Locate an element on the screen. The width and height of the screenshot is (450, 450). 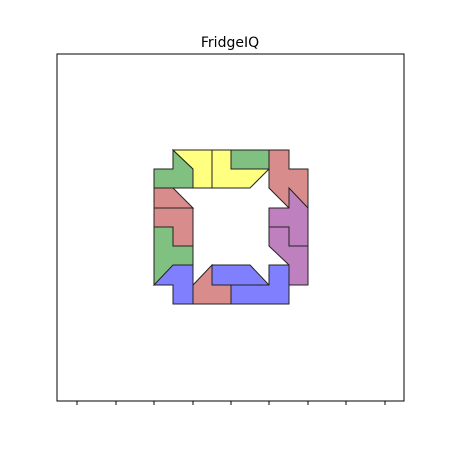
puzzle-piece-yellow-top-left is located at coordinates (192, 169).